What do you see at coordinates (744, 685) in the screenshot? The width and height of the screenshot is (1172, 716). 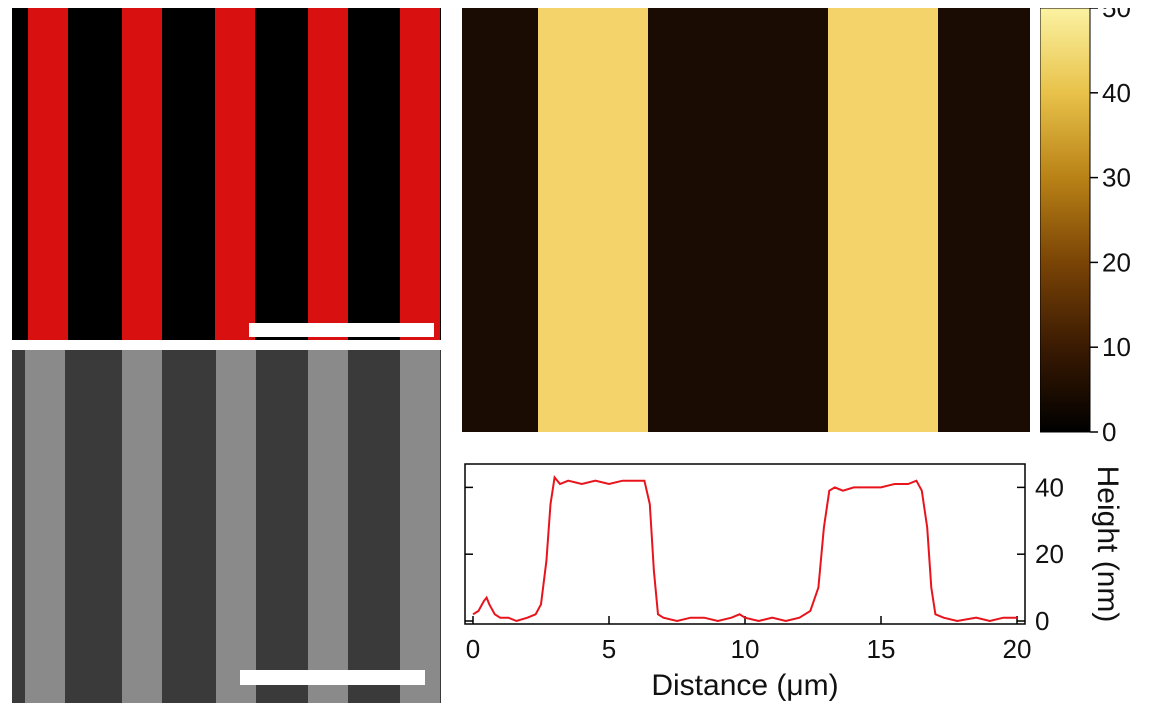 I see `x-axis-label: Distance (μm)` at bounding box center [744, 685].